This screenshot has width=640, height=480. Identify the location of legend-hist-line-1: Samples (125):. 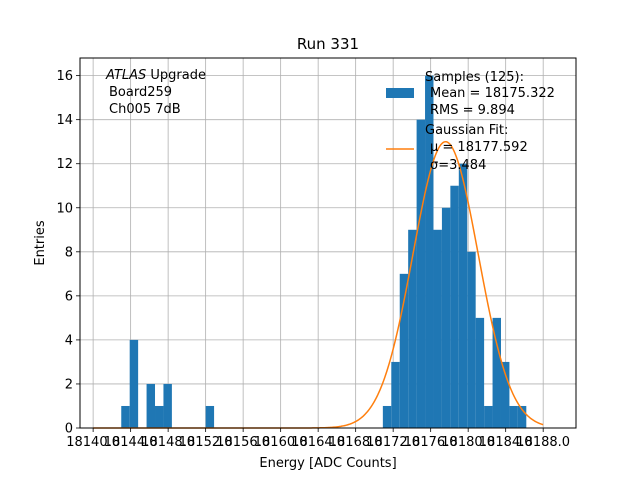
(474, 77).